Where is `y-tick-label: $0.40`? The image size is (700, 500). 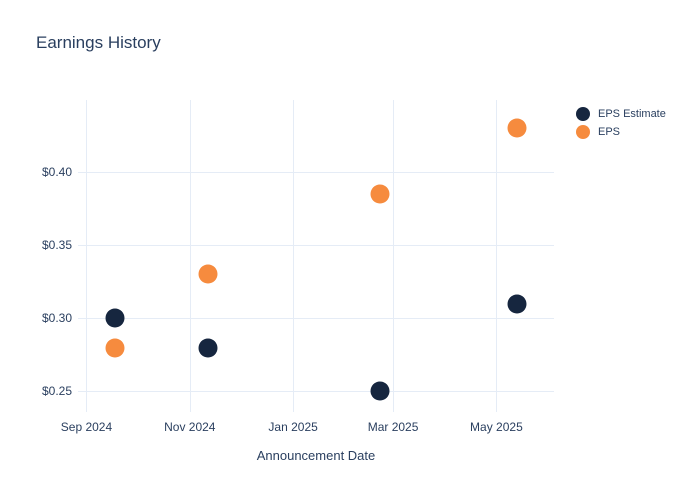 y-tick-label: $0.40 is located at coordinates (56, 171).